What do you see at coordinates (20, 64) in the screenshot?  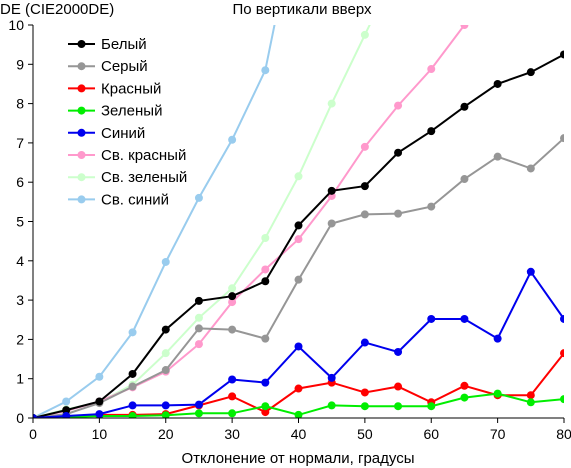 I see `y-tick-label: 9` at bounding box center [20, 64].